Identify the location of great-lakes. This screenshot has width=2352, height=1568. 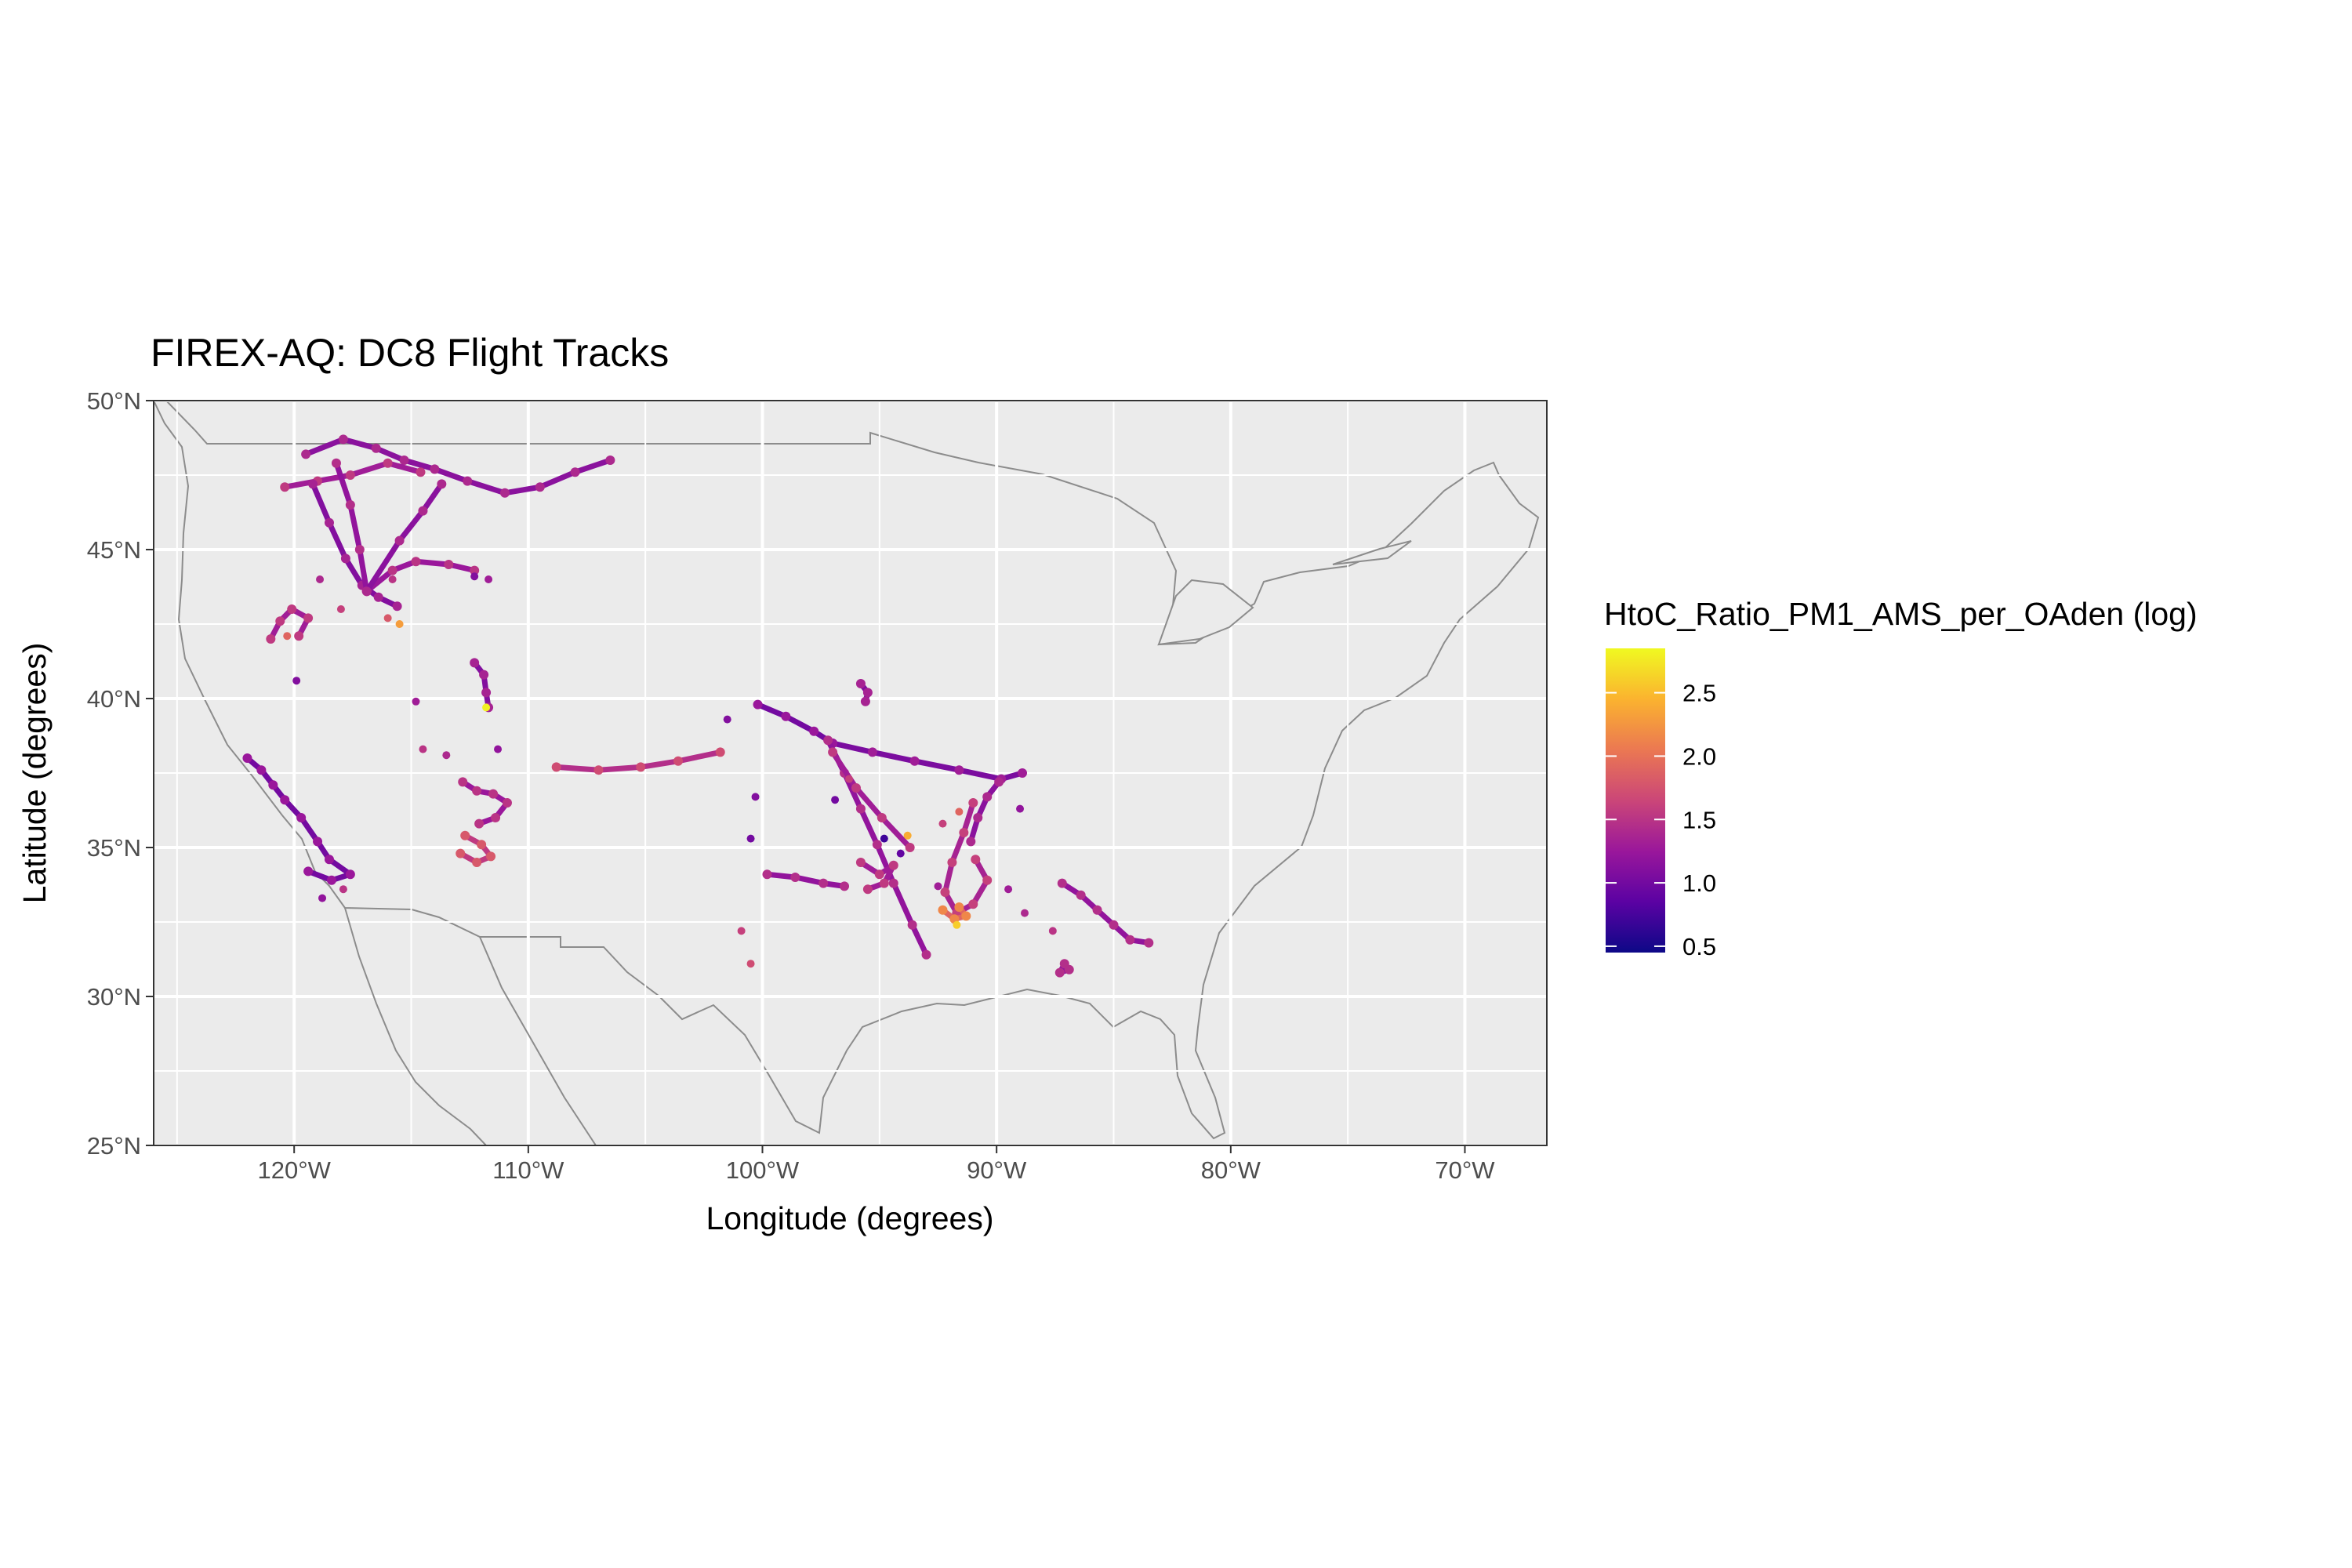
(1284, 593).